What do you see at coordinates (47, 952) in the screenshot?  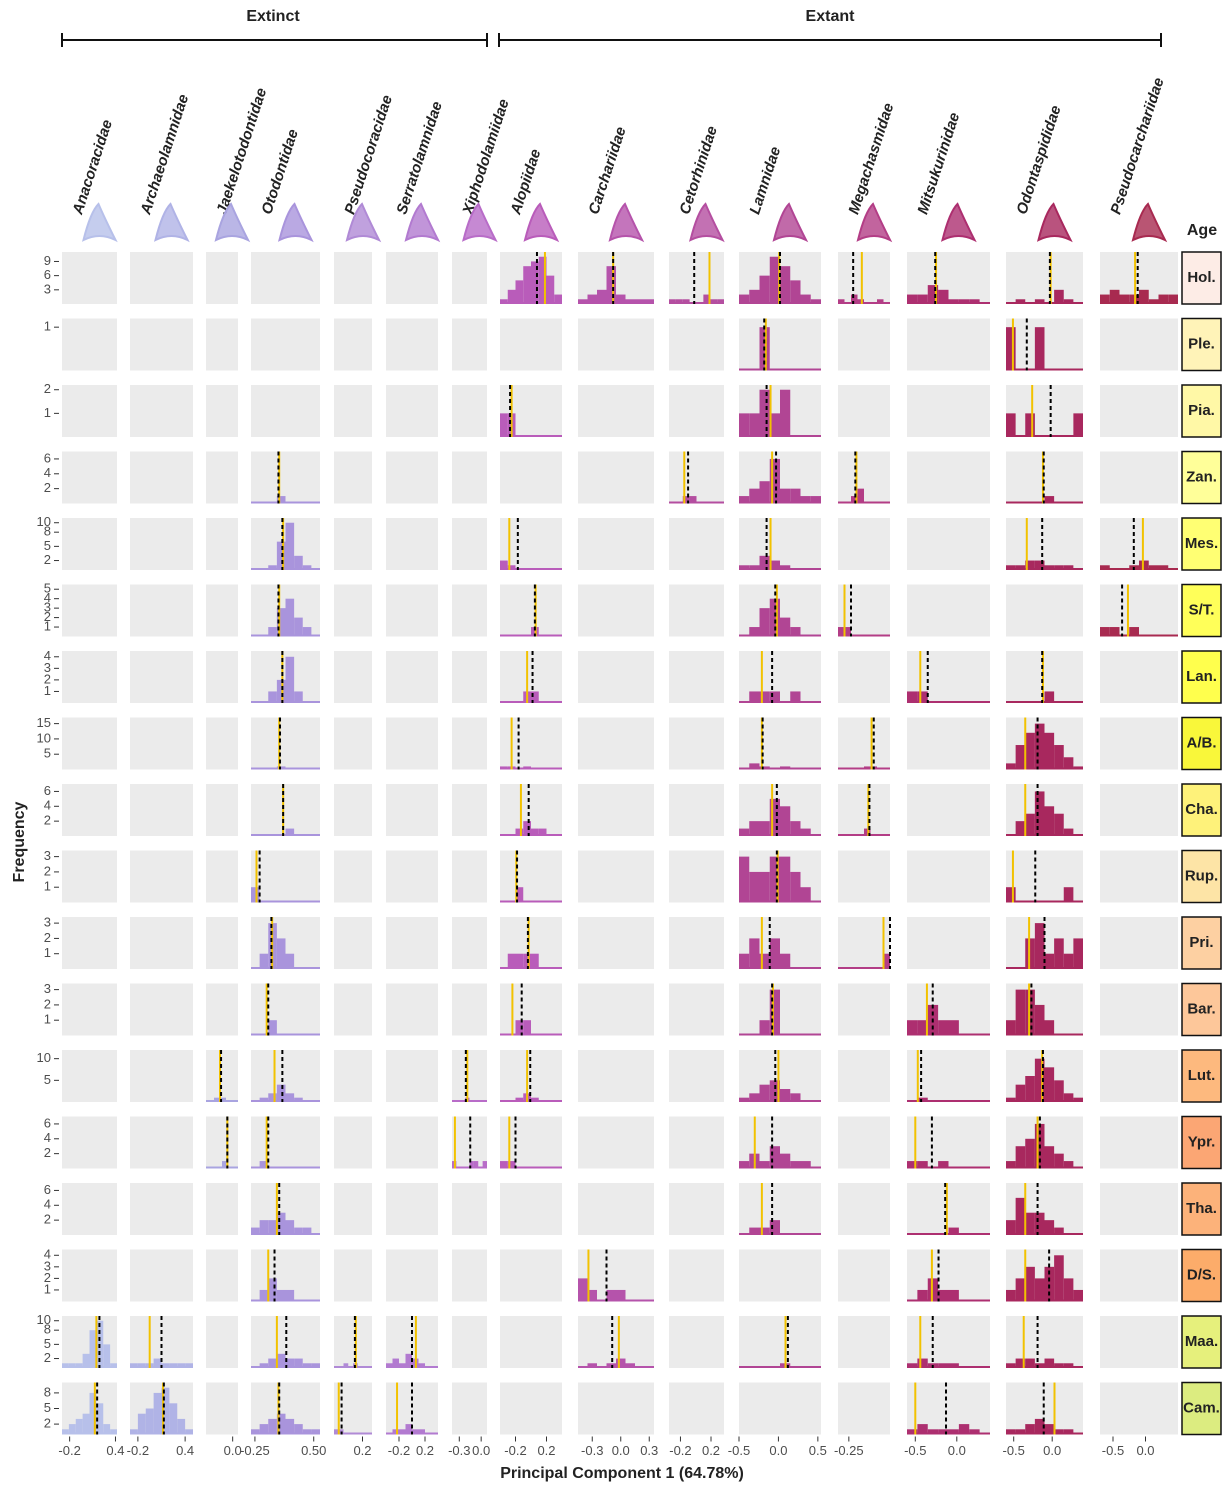 I see `y-tick-label: 1` at bounding box center [47, 952].